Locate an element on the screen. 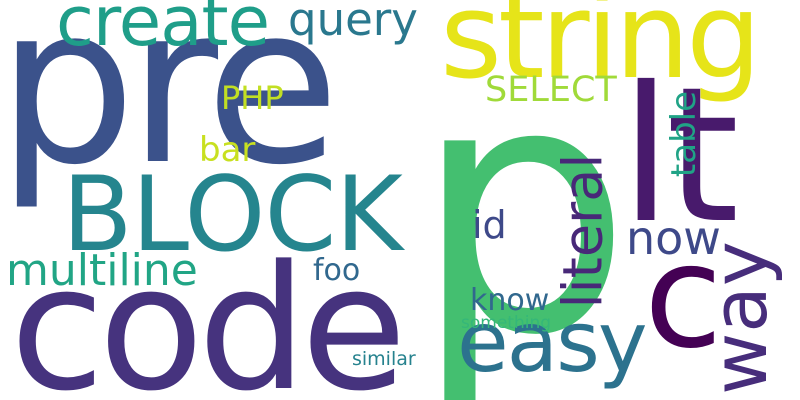 The width and height of the screenshot is (800, 400). word-c: c is located at coordinates (683, 296).